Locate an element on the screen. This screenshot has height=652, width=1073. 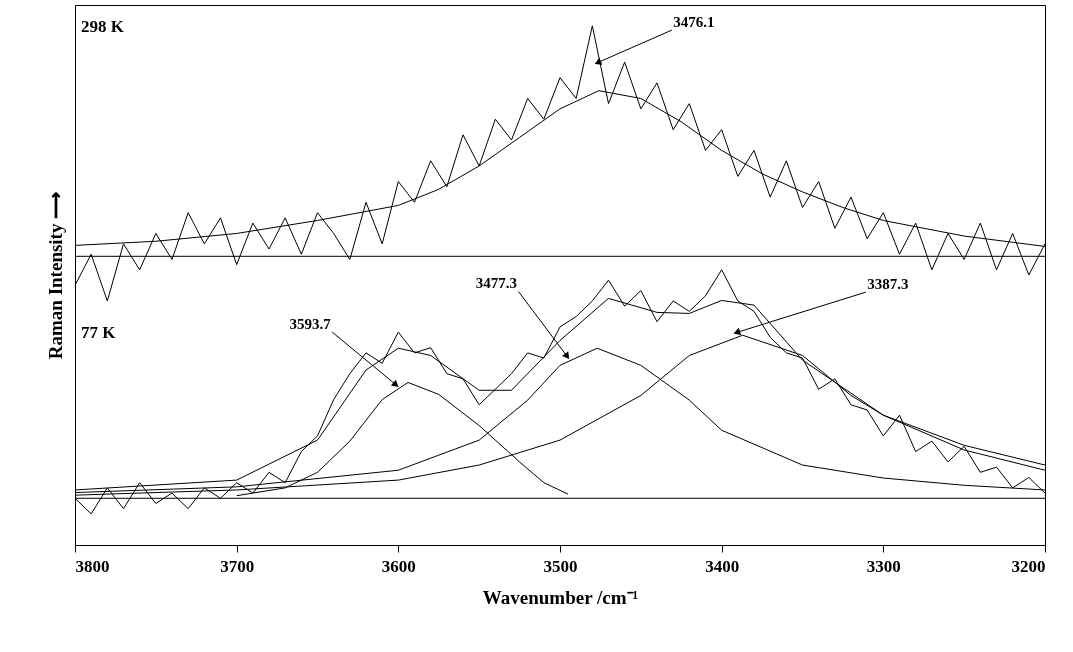
x-tick-label: 3400 is located at coordinates (722, 566).